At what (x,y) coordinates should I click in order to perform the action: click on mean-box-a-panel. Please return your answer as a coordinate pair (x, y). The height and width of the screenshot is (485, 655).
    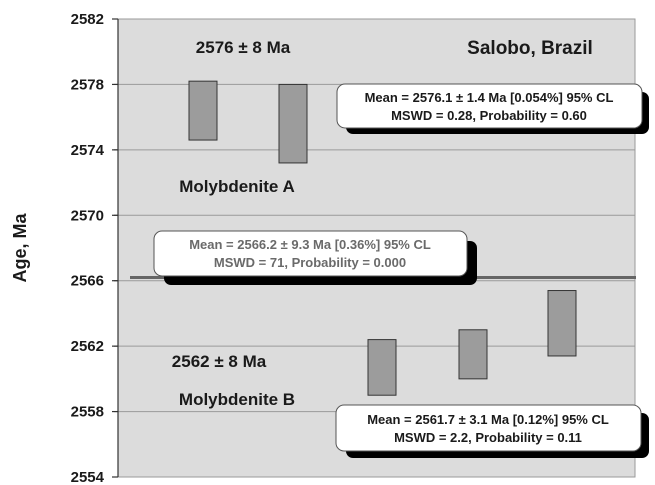
    Looking at the image, I should click on (489, 106).